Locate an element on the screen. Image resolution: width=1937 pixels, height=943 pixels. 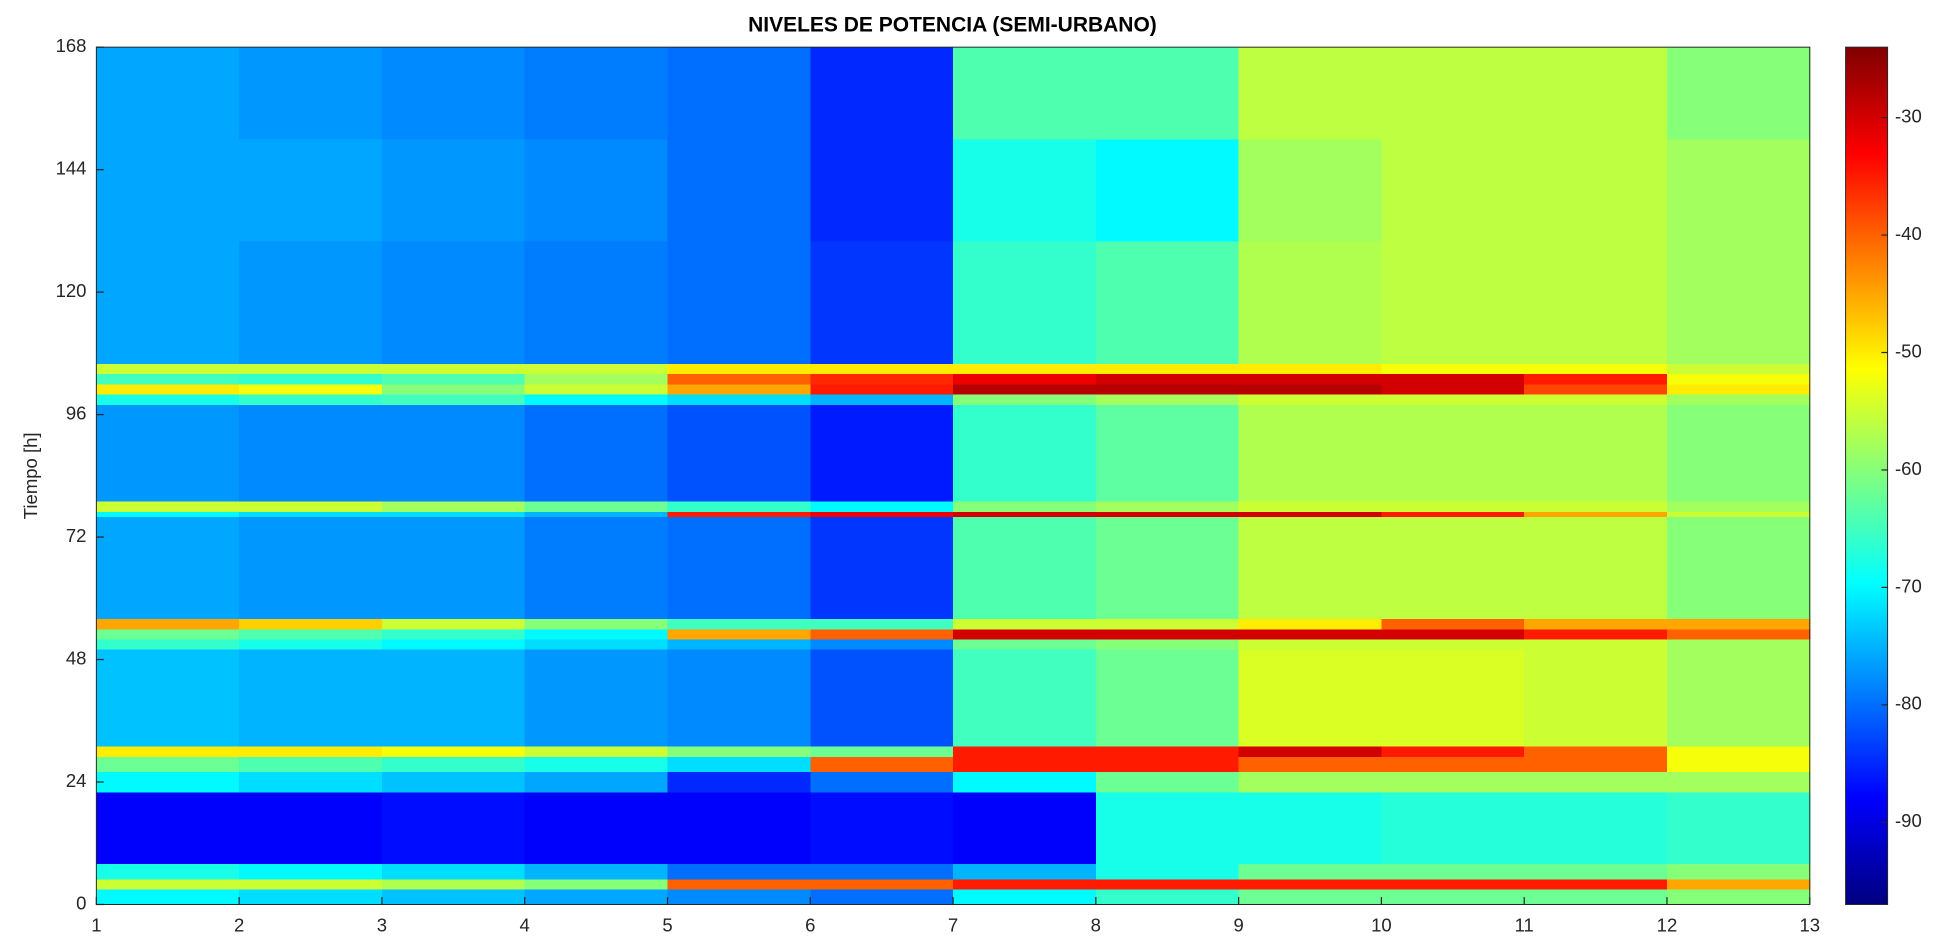
x-tick-label: 9 is located at coordinates (1238, 925).